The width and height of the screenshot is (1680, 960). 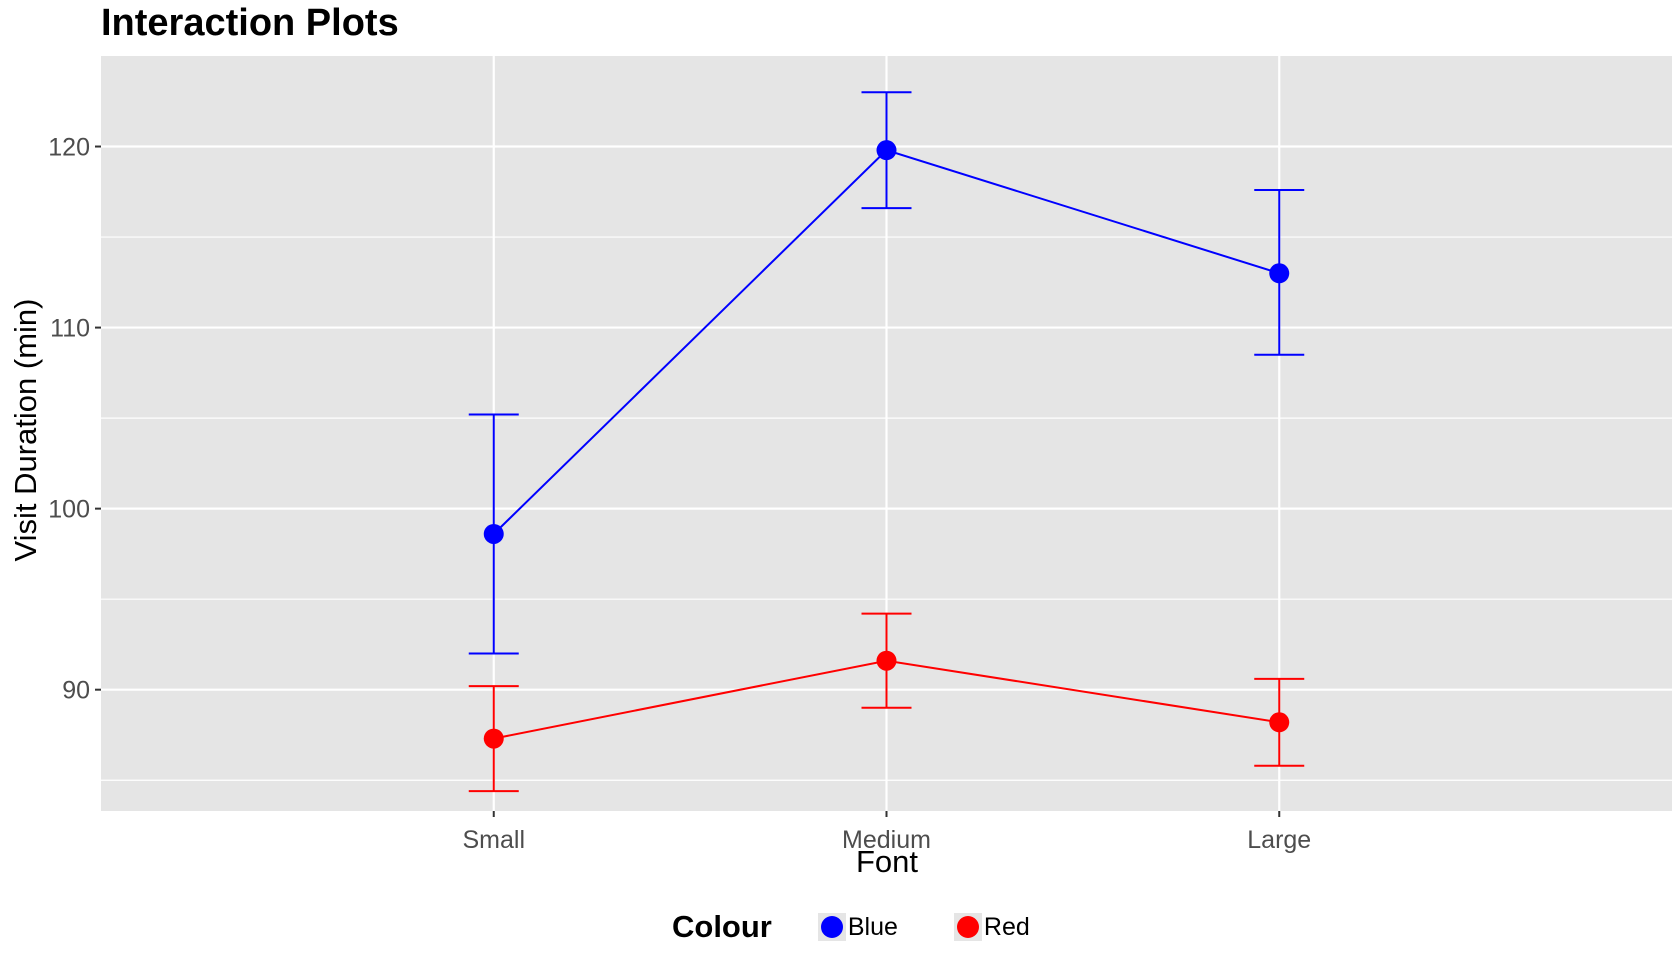 I want to click on legend: Colour Blue Red, so click(x=879, y=927).